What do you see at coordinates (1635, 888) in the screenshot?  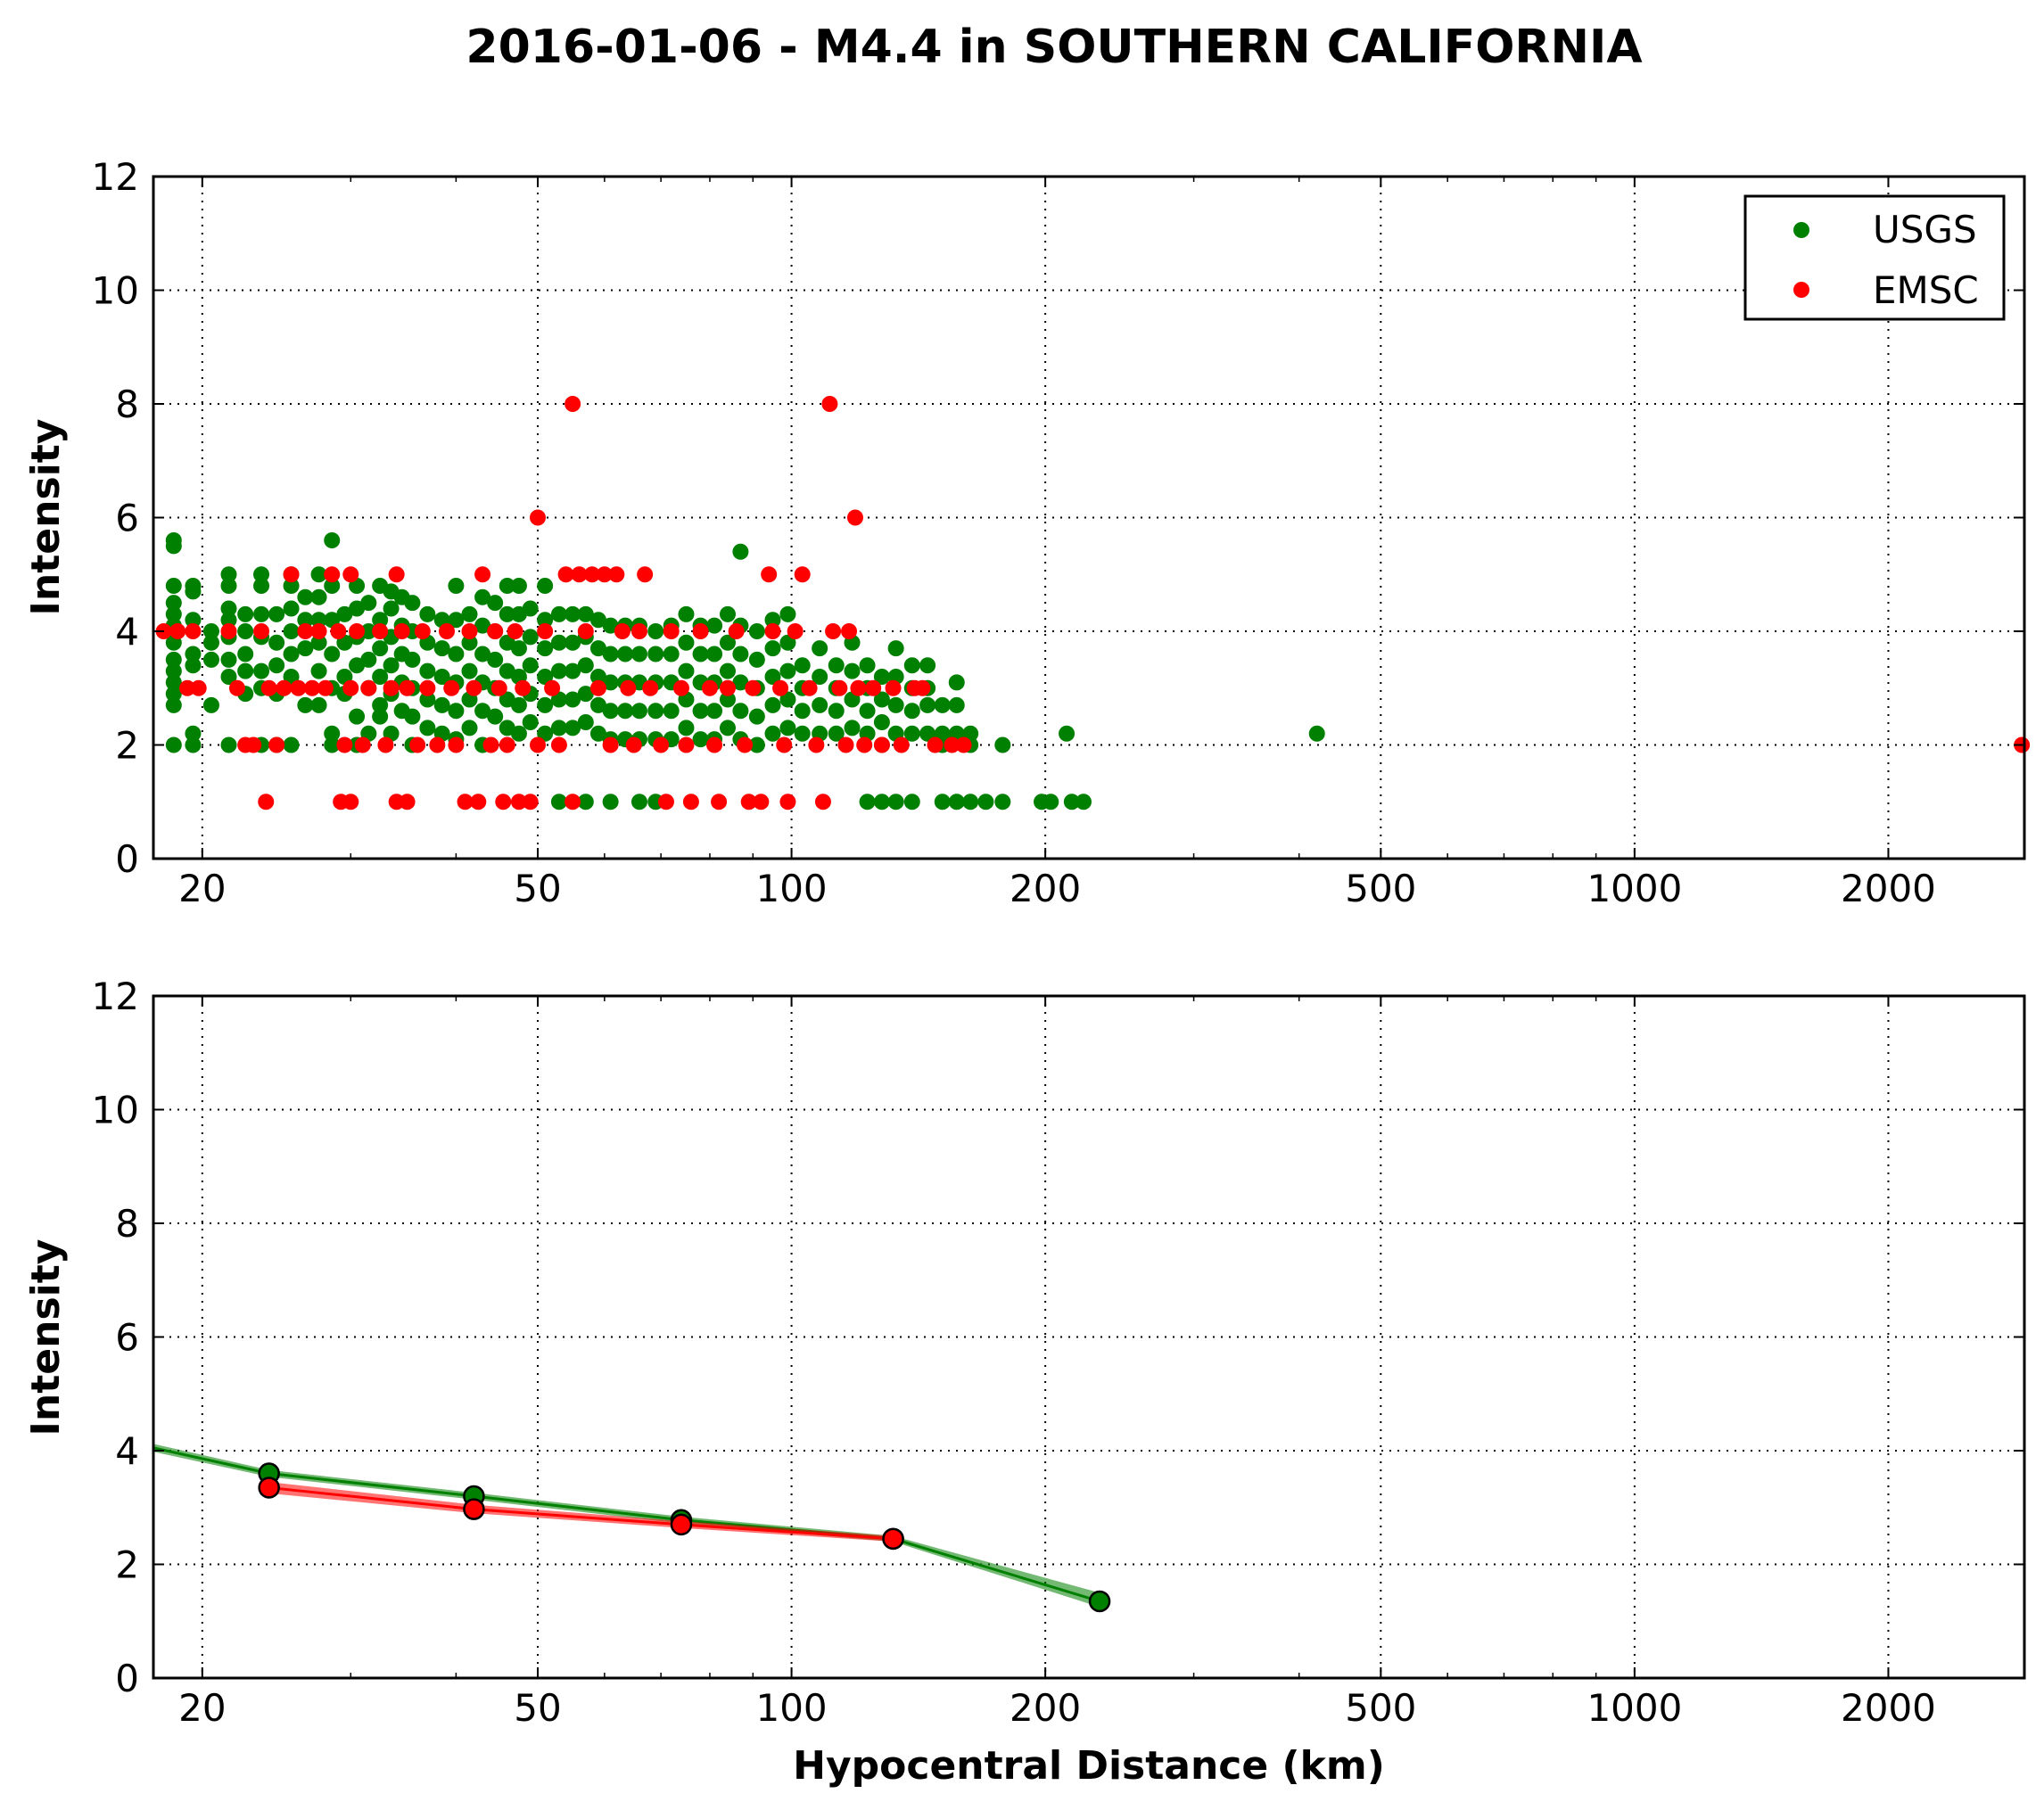 I see `top-x-tick-label: 1000` at bounding box center [1635, 888].